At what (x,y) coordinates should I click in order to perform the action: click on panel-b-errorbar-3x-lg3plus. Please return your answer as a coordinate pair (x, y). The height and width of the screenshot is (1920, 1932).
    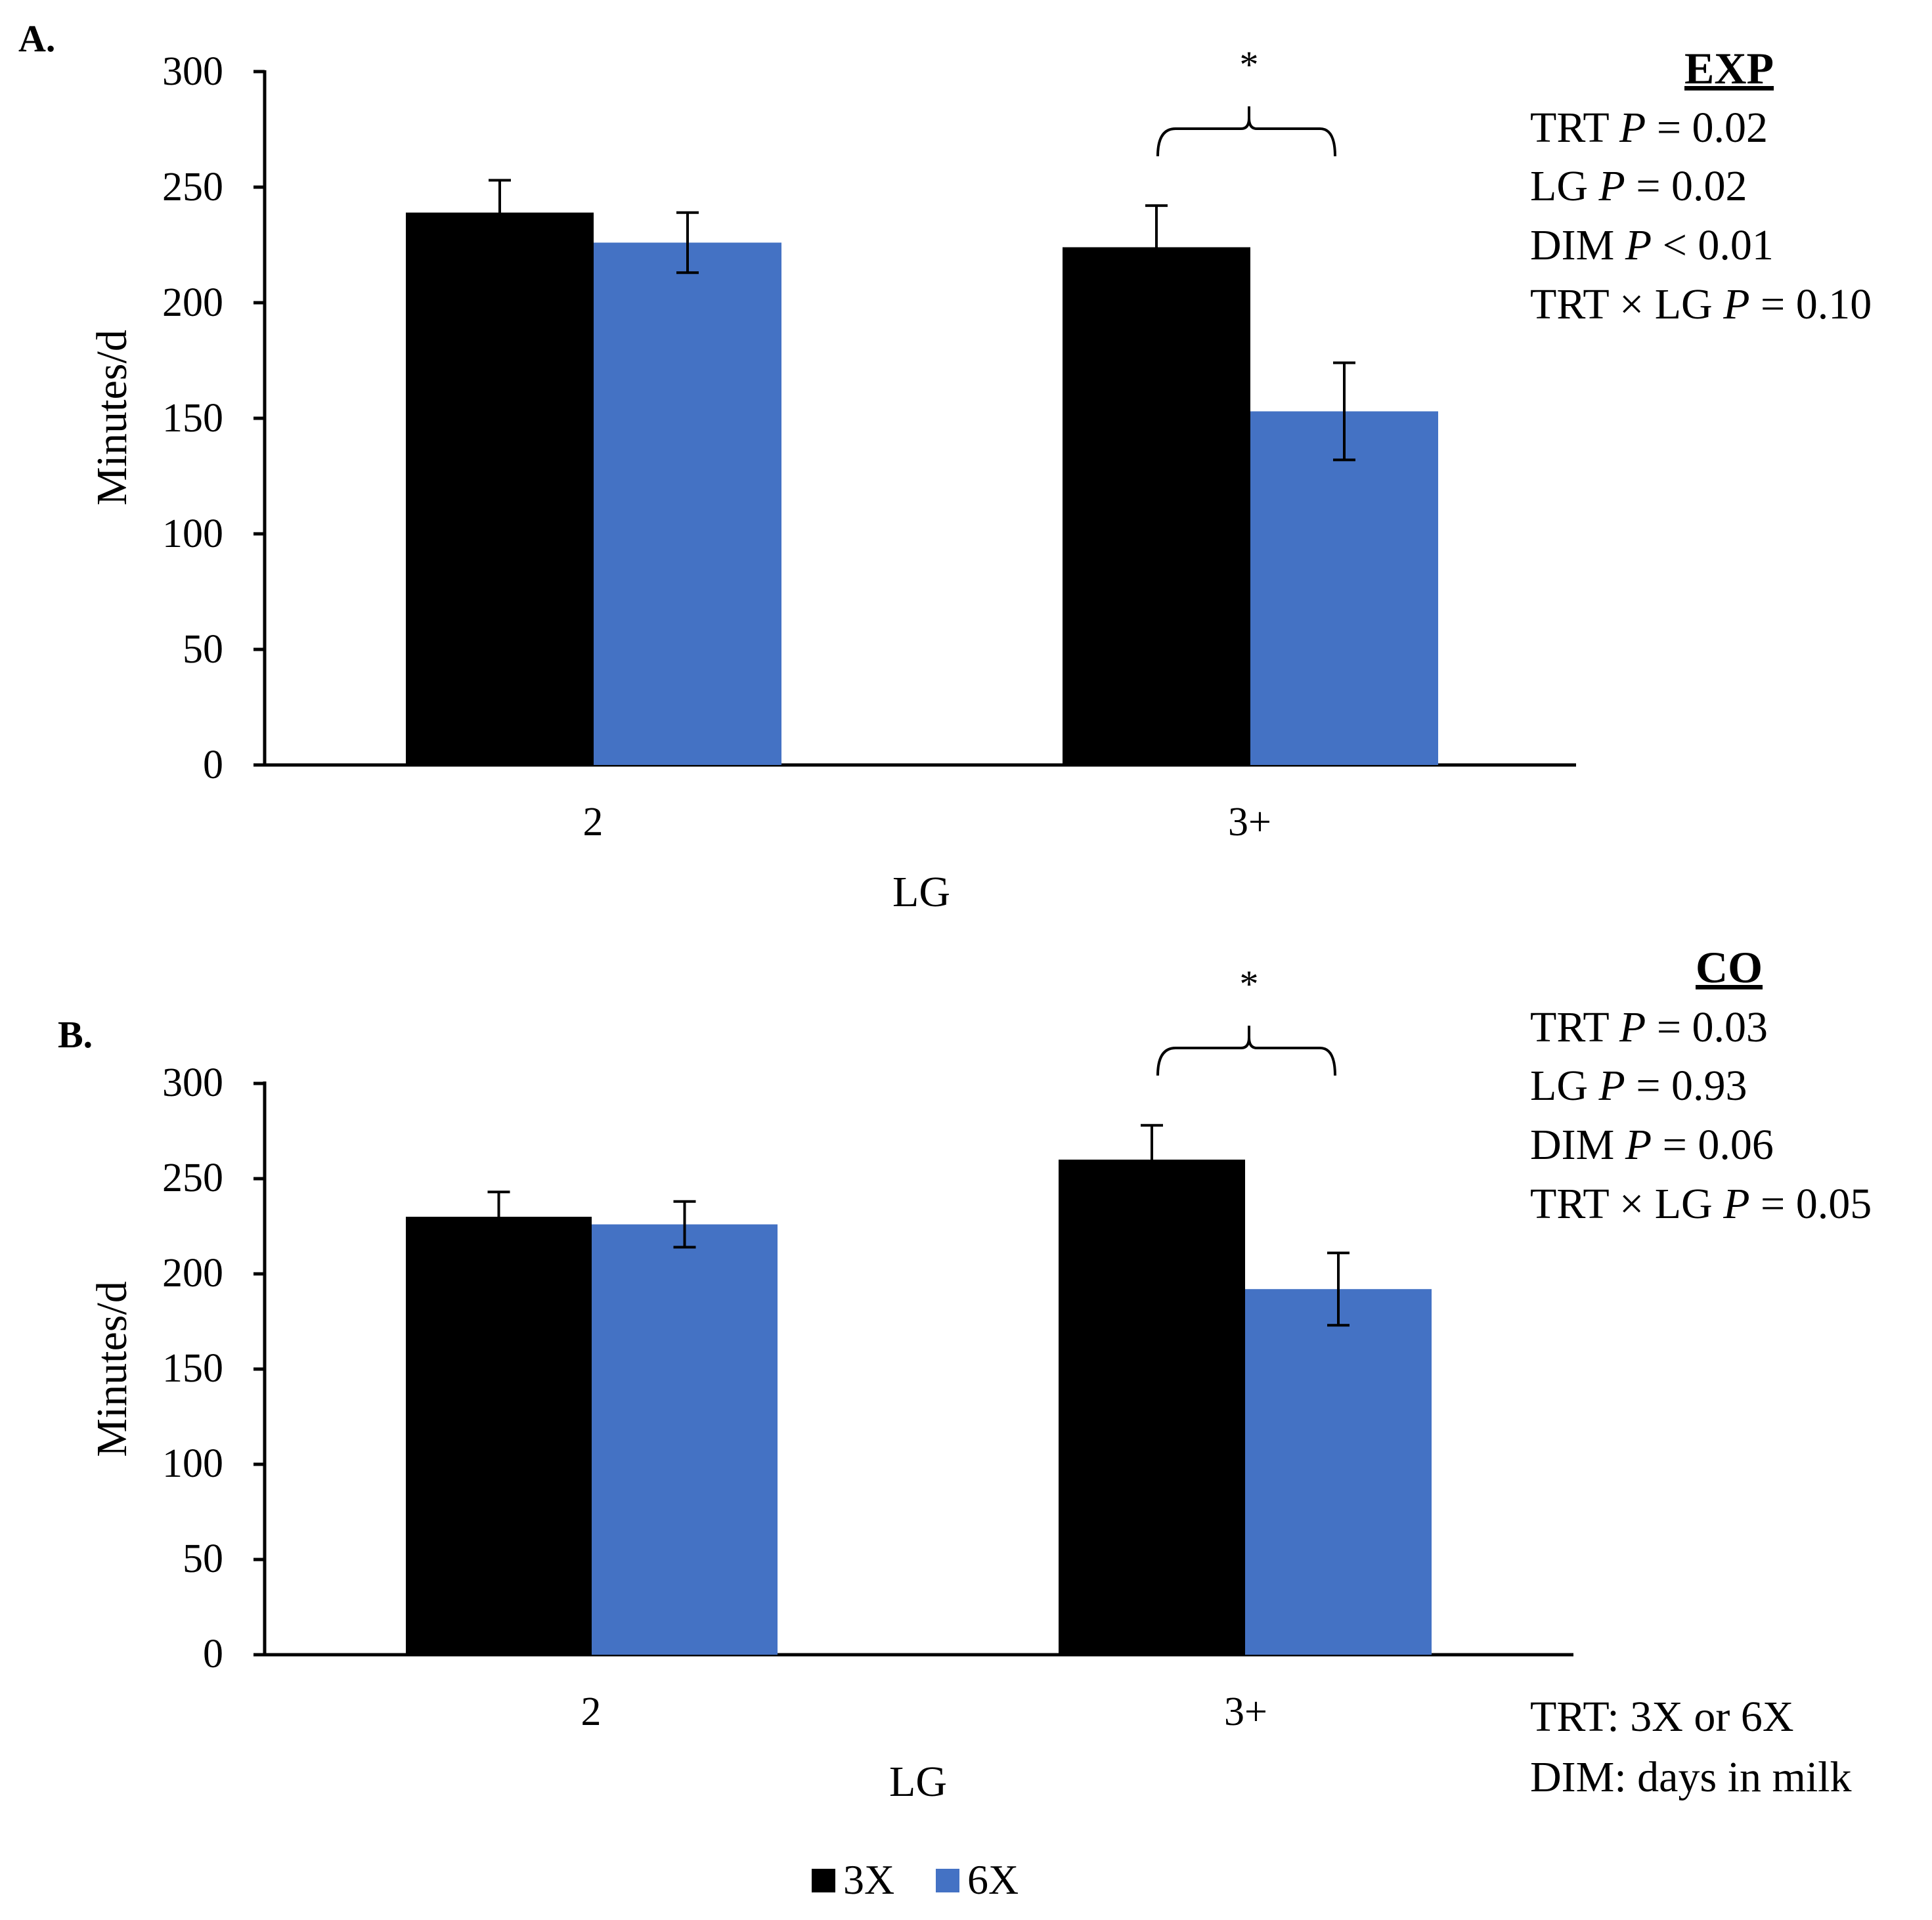
    Looking at the image, I should click on (1152, 1160).